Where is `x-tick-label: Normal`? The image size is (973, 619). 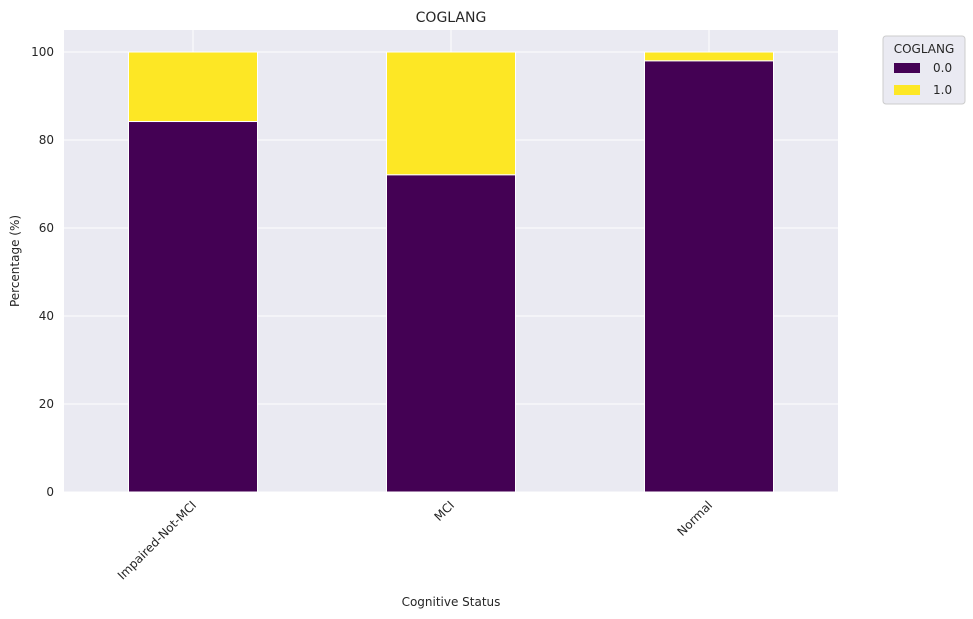
x-tick-label: Normal is located at coordinates (695, 518).